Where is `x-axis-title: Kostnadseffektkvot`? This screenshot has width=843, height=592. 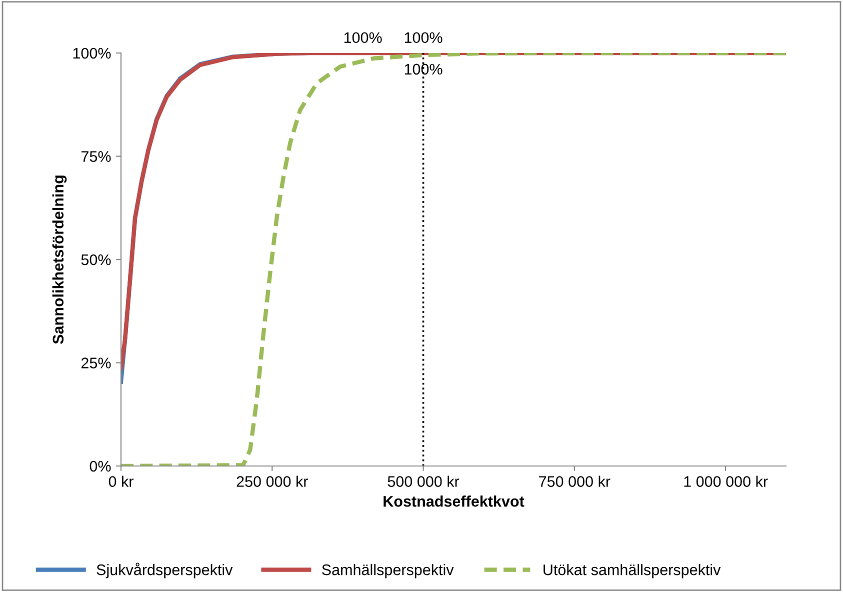 x-axis-title: Kostnadseffektkvot is located at coordinates (454, 501).